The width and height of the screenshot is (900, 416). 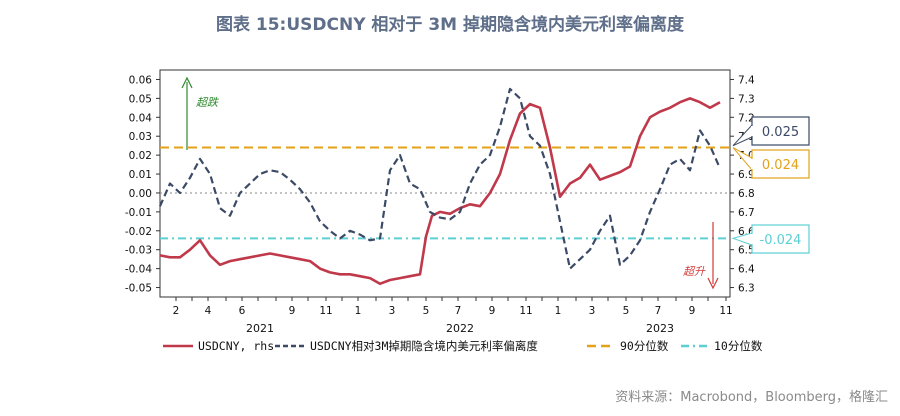 What do you see at coordinates (208, 102) in the screenshot?
I see `oversold-annotation: 超跌` at bounding box center [208, 102].